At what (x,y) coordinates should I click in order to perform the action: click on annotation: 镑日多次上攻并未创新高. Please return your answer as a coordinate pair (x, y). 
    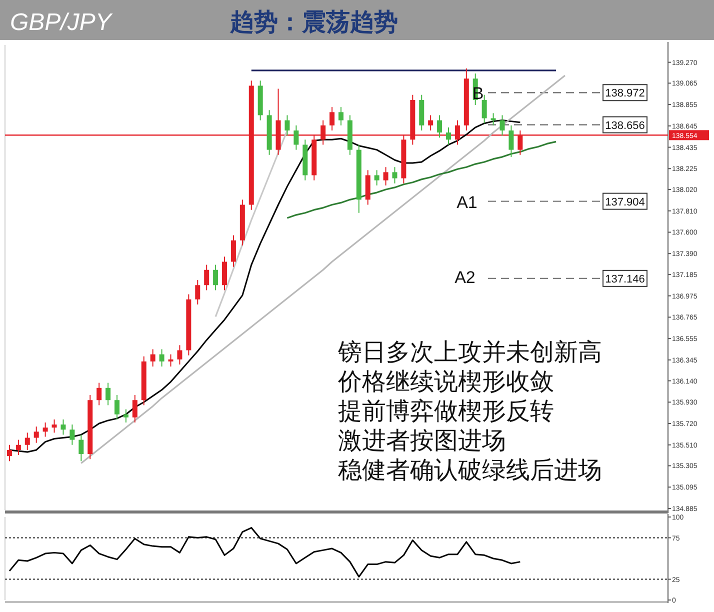
    Looking at the image, I should click on (469, 352).